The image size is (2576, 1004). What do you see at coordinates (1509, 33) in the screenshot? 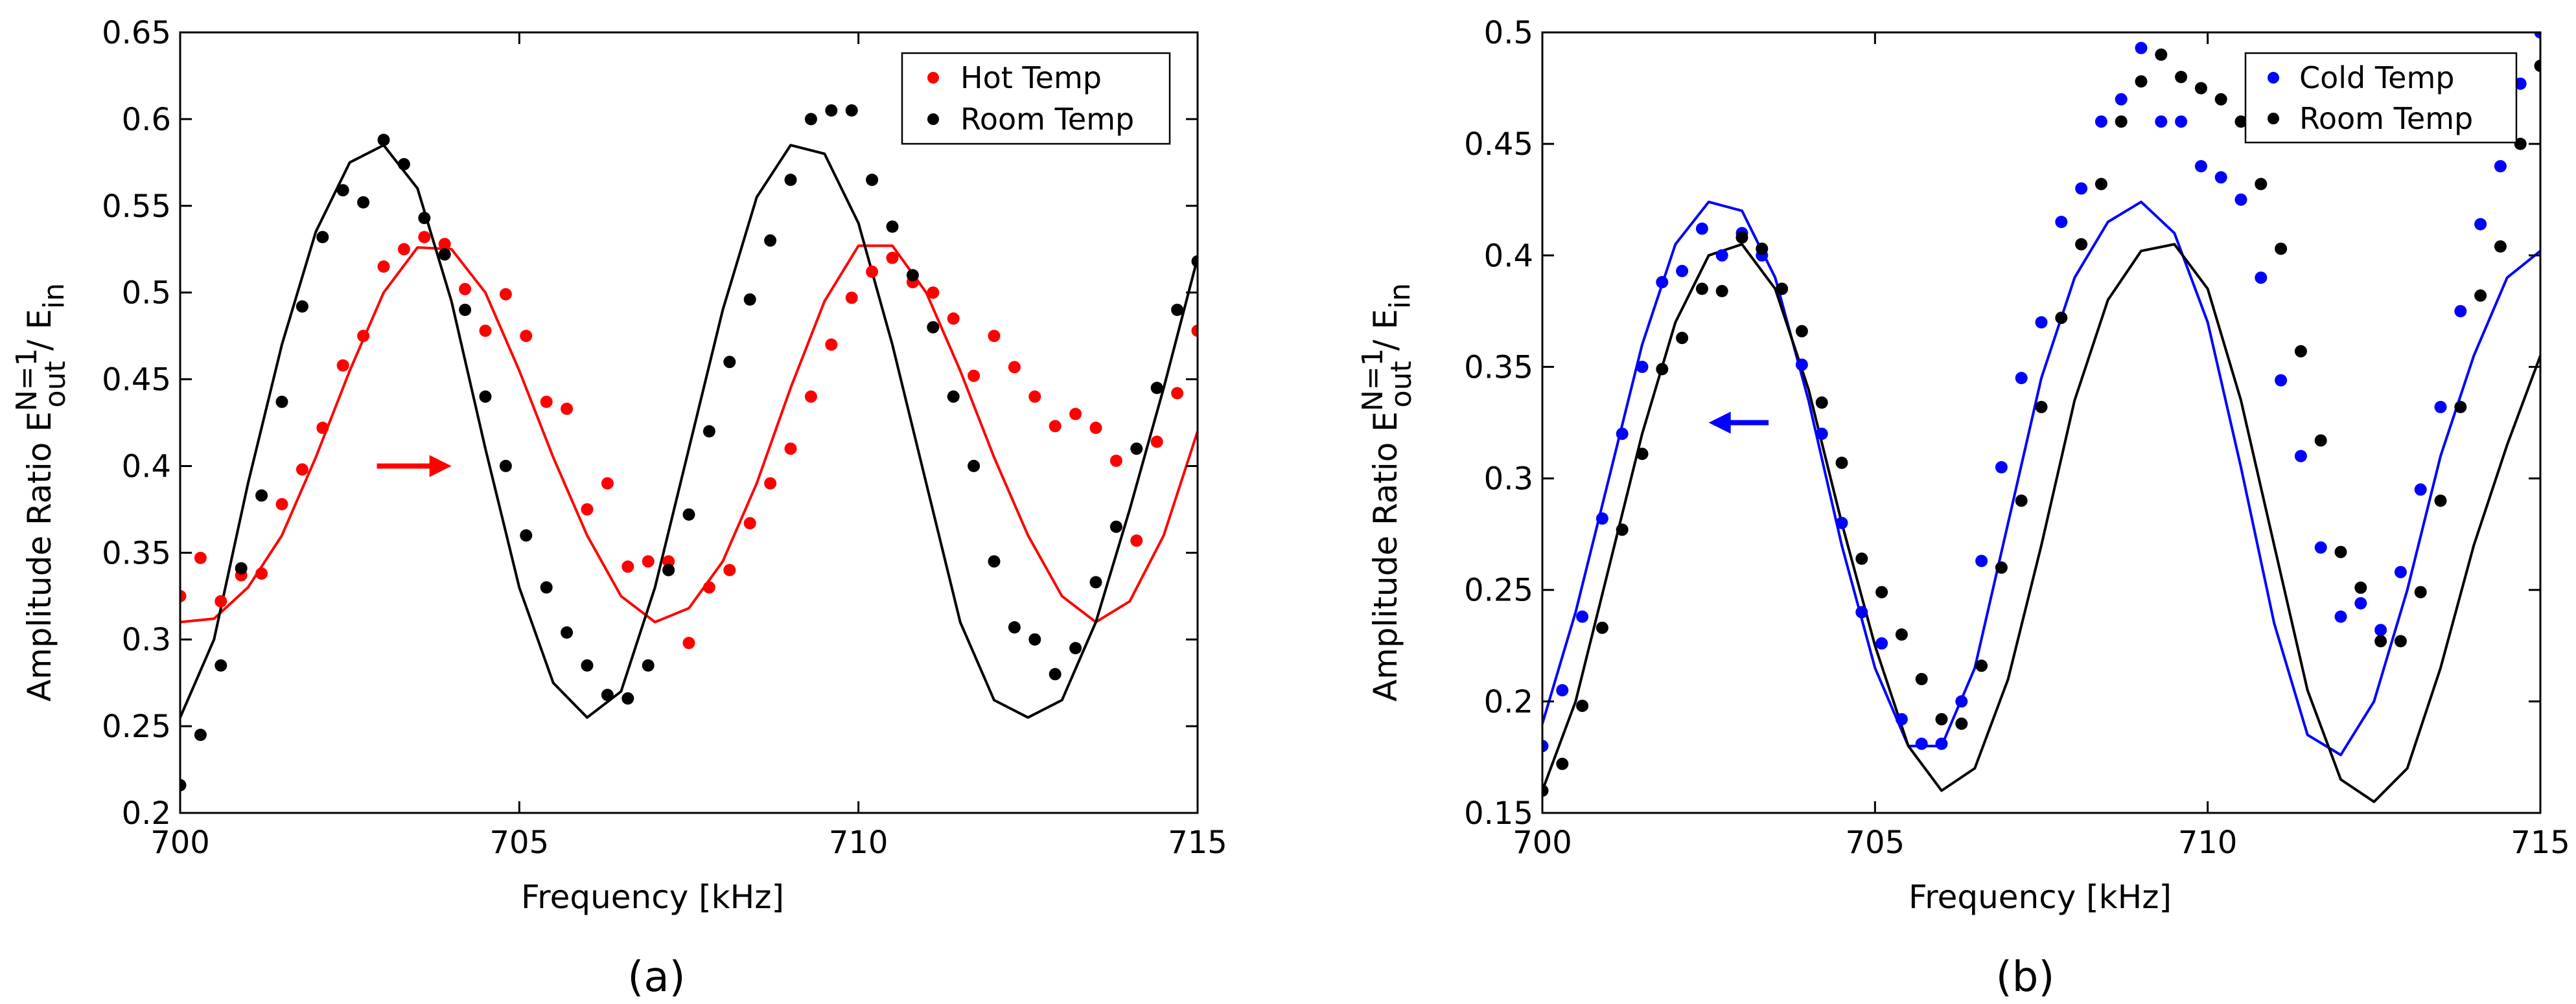
I see `y-tick-label: 0.5` at bounding box center [1509, 33].